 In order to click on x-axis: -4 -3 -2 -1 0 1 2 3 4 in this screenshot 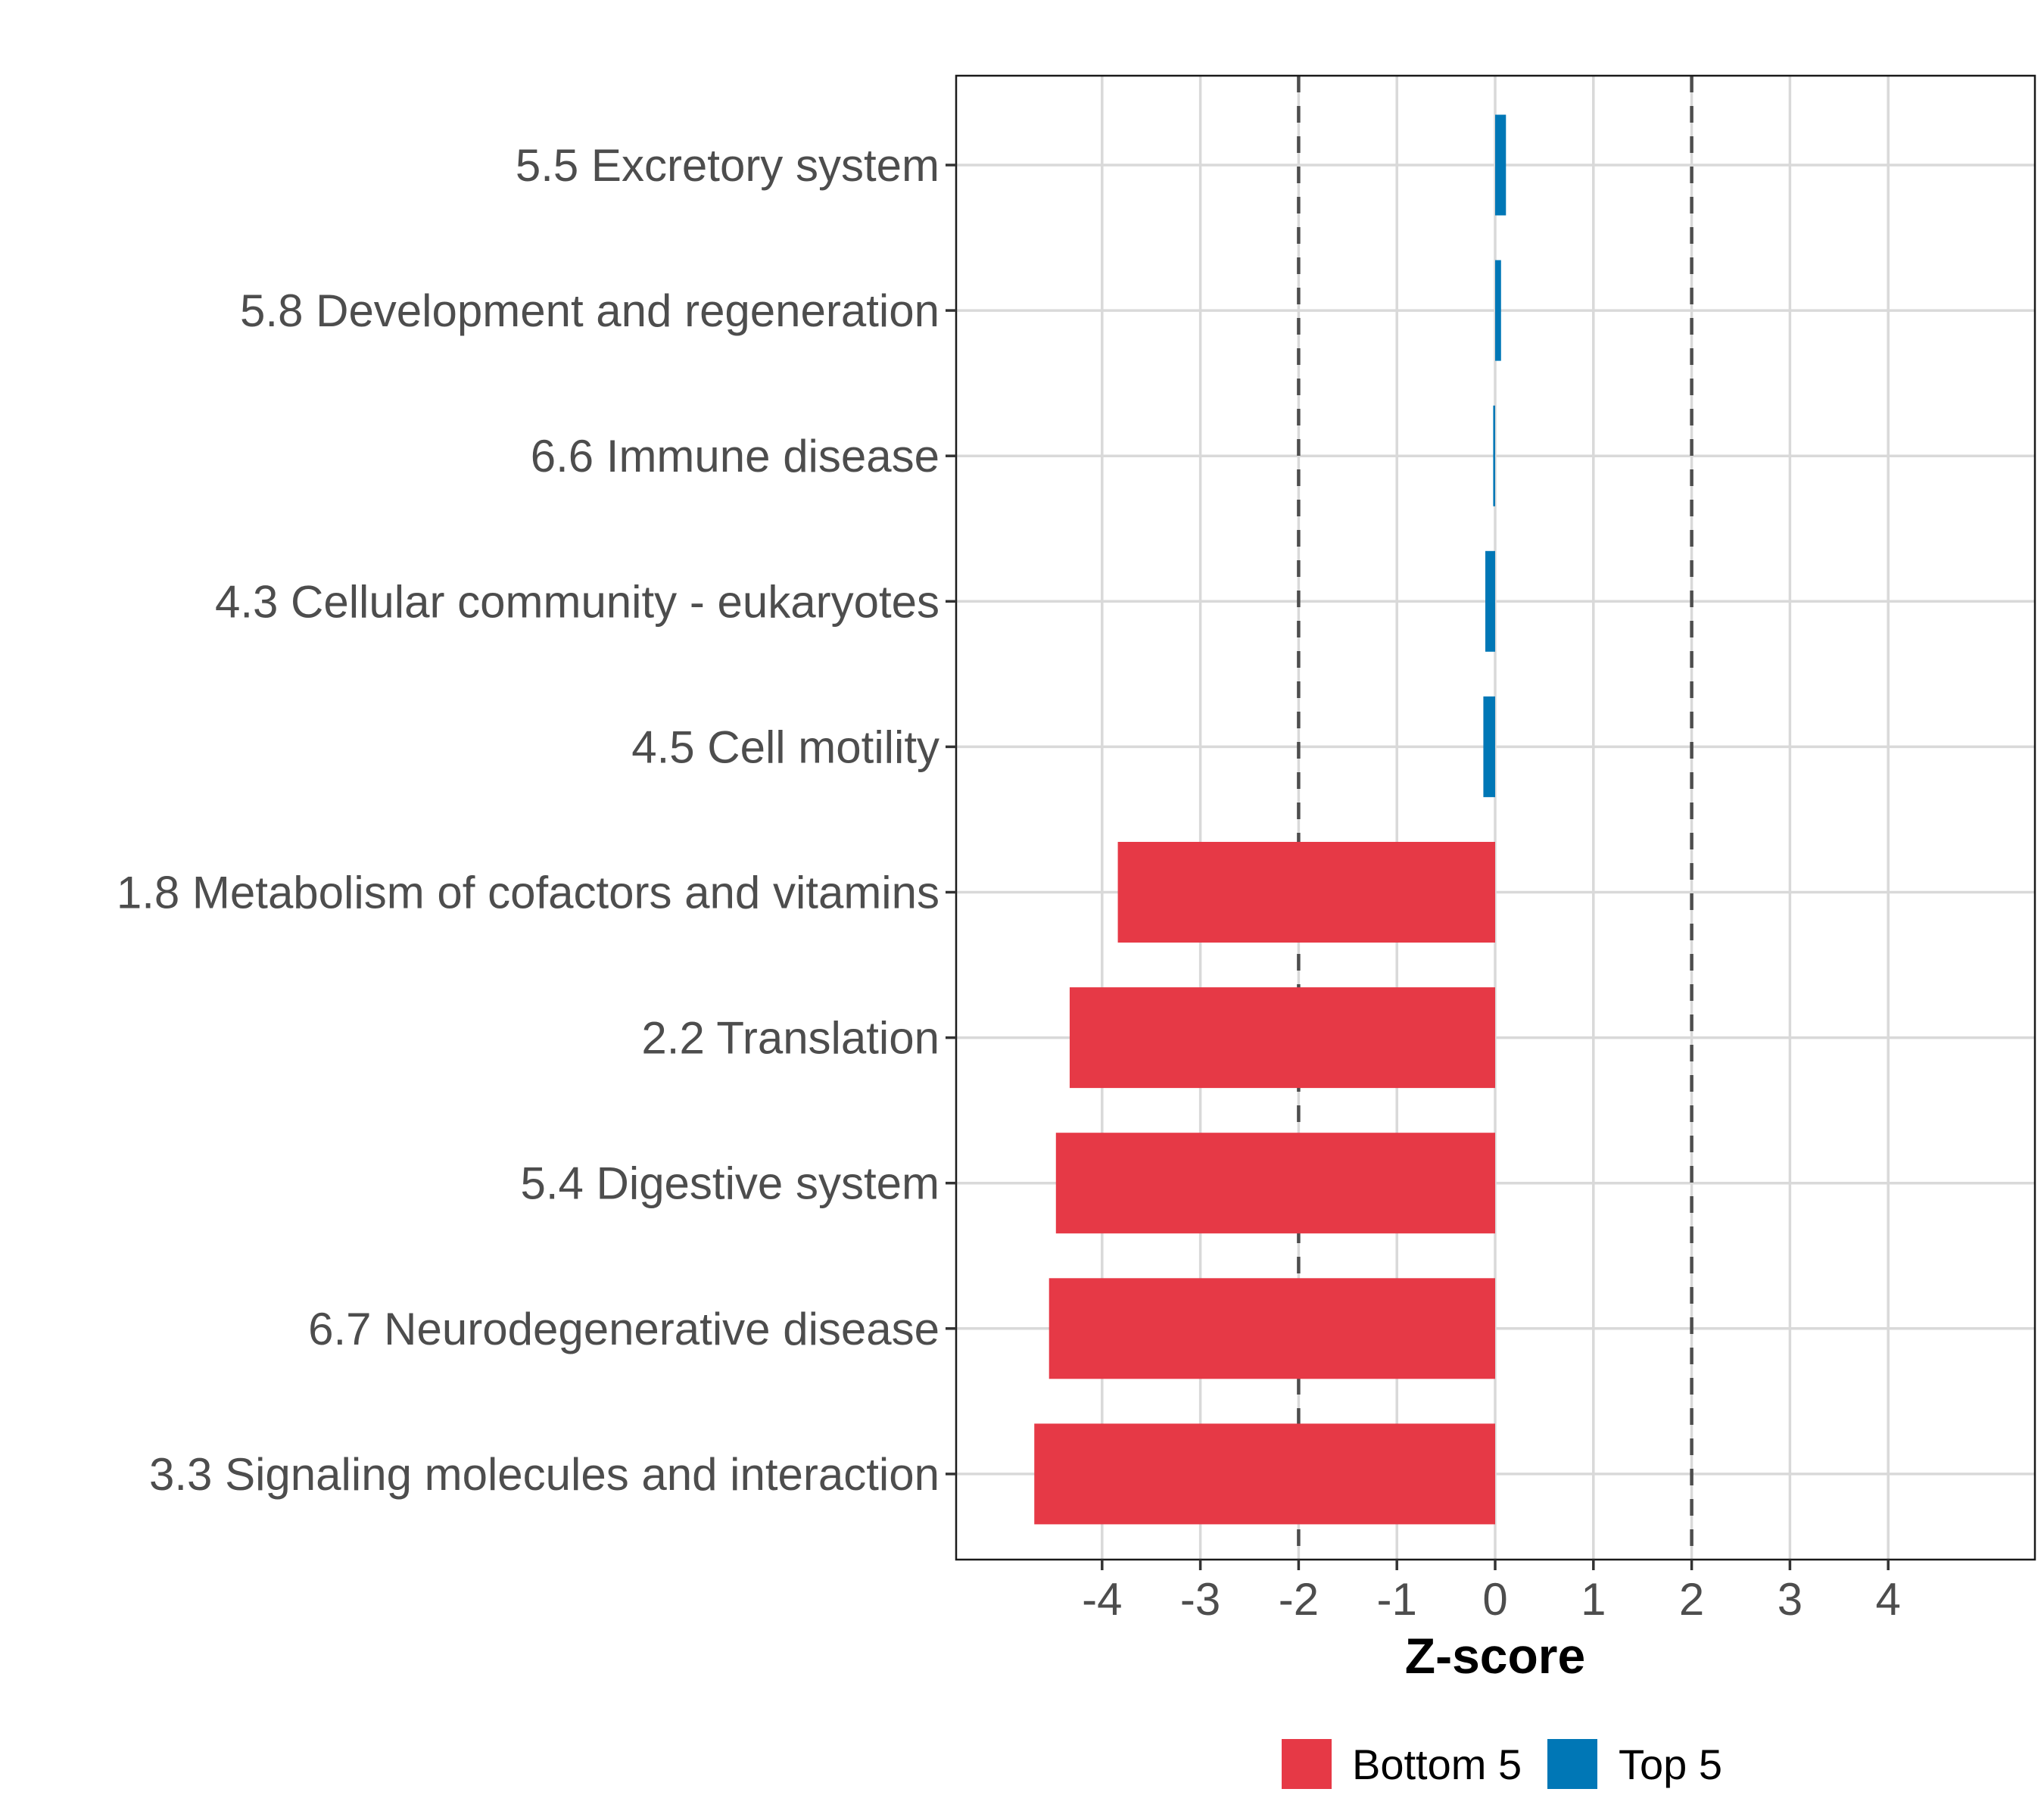, I will do `click(1491, 1592)`.